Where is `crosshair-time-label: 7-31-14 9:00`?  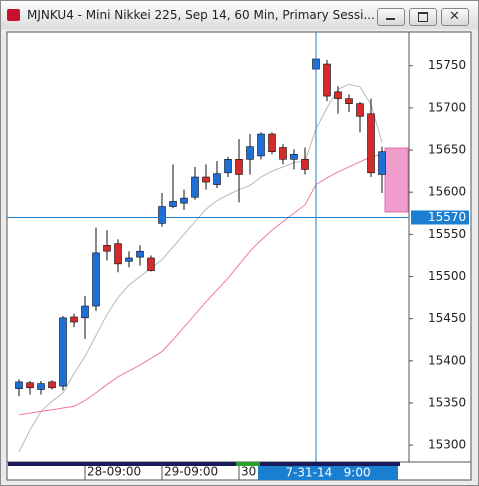 crosshair-time-label: 7-31-14 9:00 is located at coordinates (327, 473).